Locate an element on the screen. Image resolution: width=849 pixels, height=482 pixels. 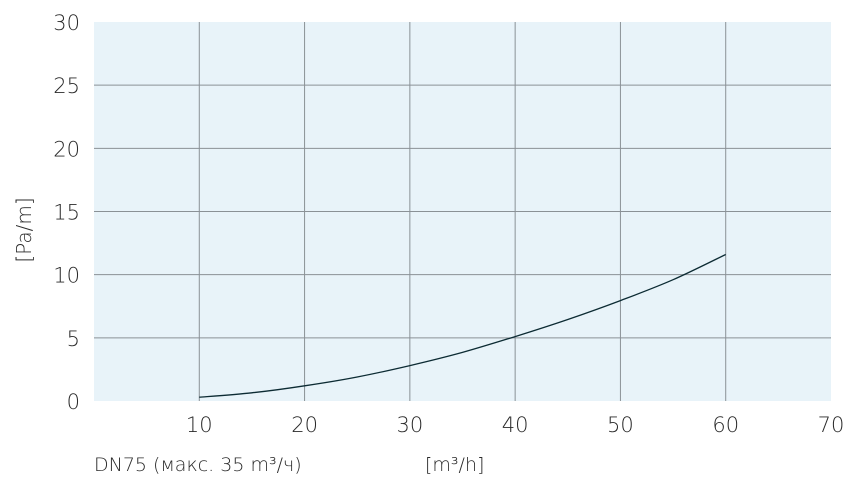
y-tick-label: 0 is located at coordinates (73, 402).